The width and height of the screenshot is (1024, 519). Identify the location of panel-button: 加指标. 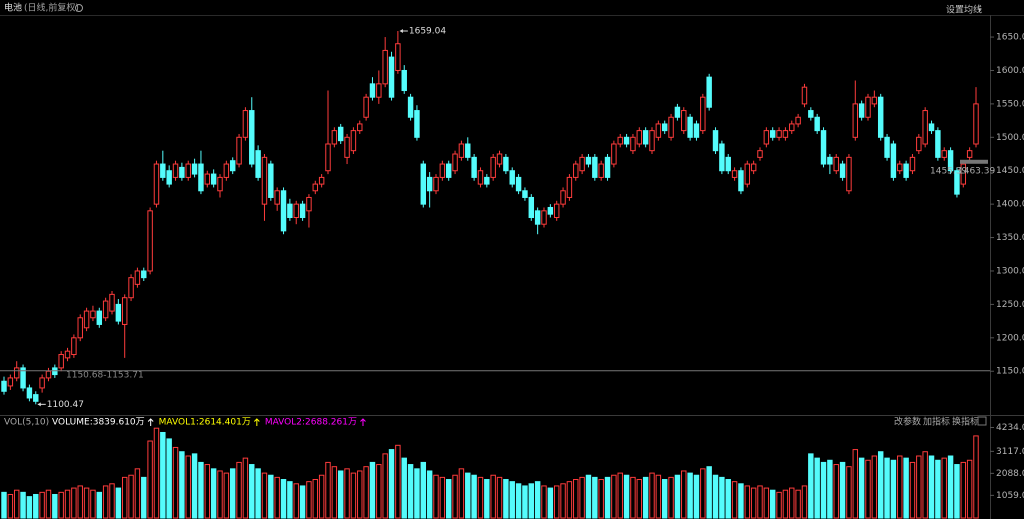
(936, 422).